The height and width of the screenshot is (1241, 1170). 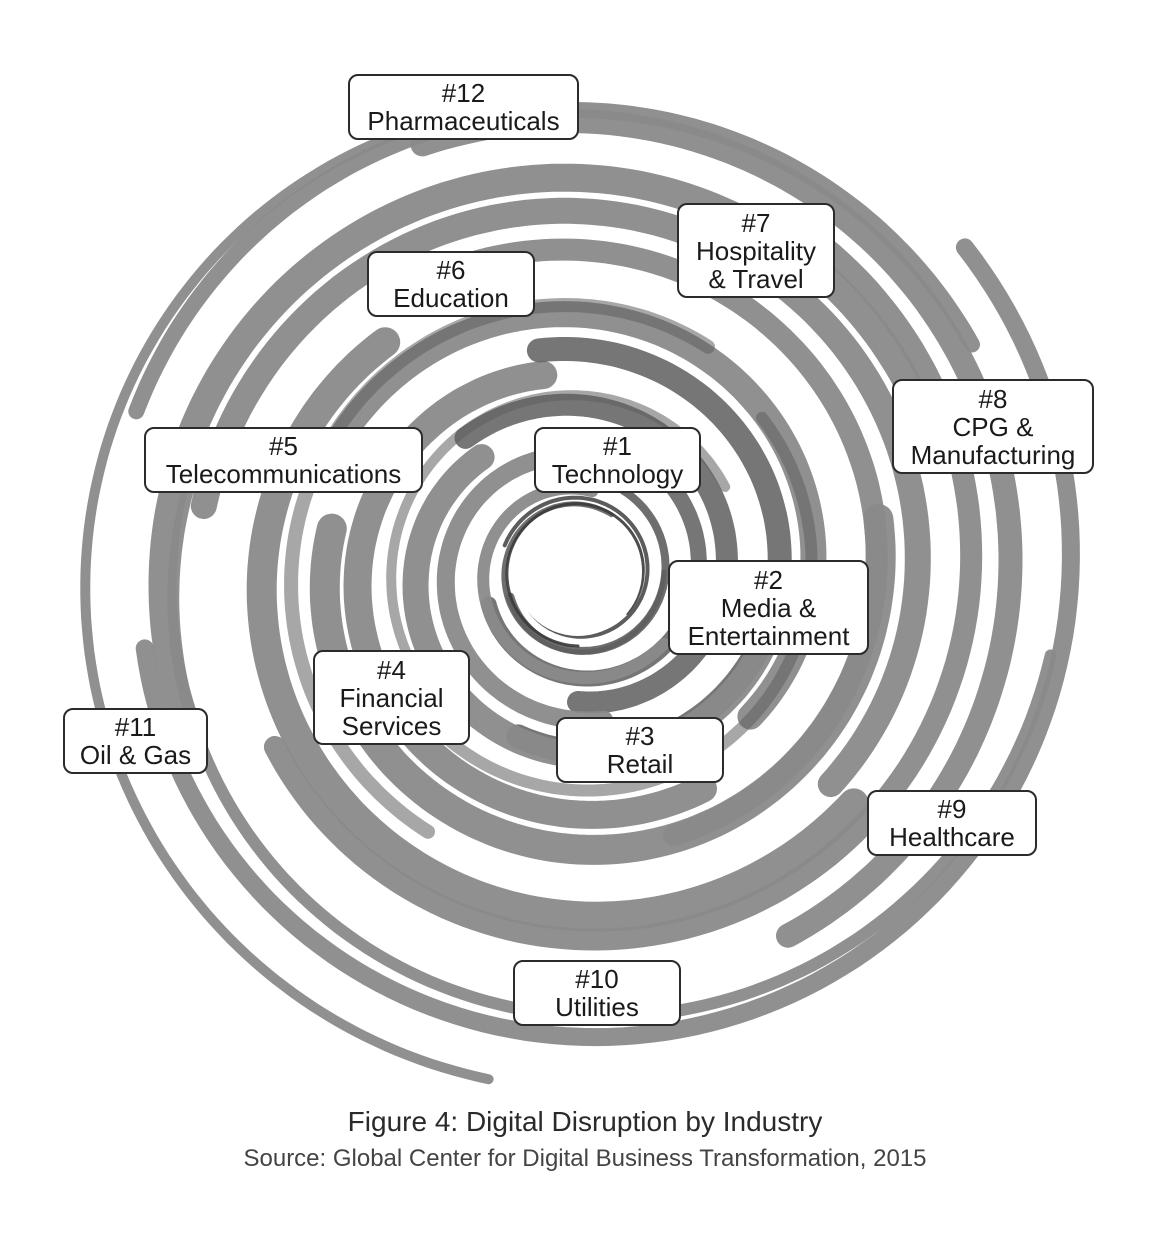 I want to click on industry-label-retail: #3 Retail, so click(x=640, y=750).